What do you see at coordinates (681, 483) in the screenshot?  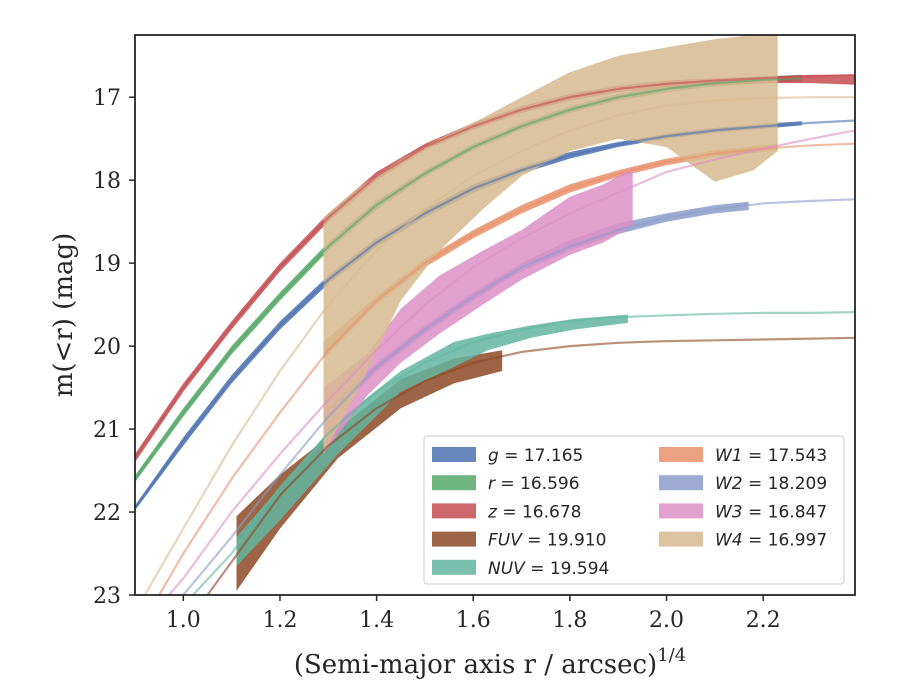 I see `legend-swatch-w2` at bounding box center [681, 483].